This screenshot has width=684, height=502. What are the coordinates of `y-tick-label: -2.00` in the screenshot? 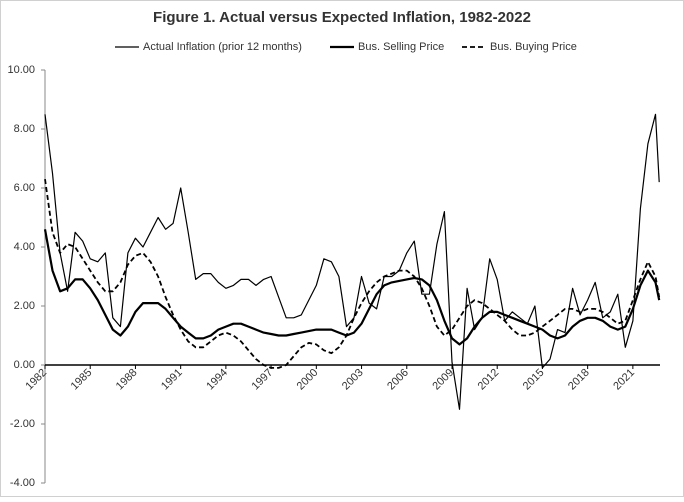 It's located at (22, 424).